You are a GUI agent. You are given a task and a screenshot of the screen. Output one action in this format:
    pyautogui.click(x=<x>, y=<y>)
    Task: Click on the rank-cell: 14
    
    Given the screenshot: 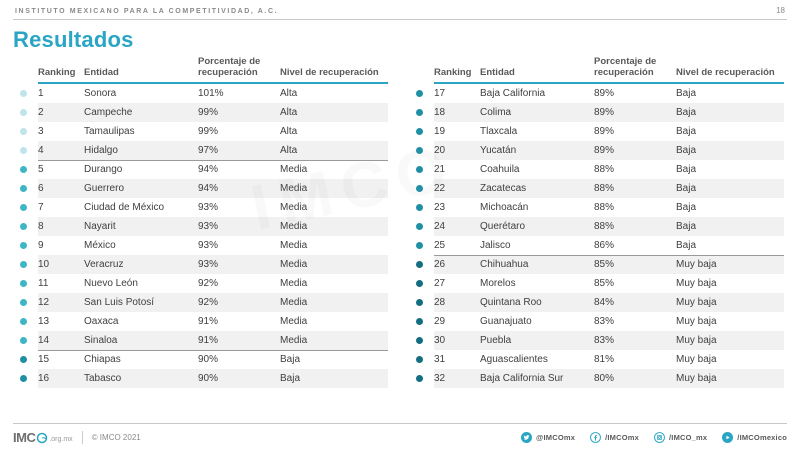 What is the action you would take?
    pyautogui.click(x=44, y=340)
    